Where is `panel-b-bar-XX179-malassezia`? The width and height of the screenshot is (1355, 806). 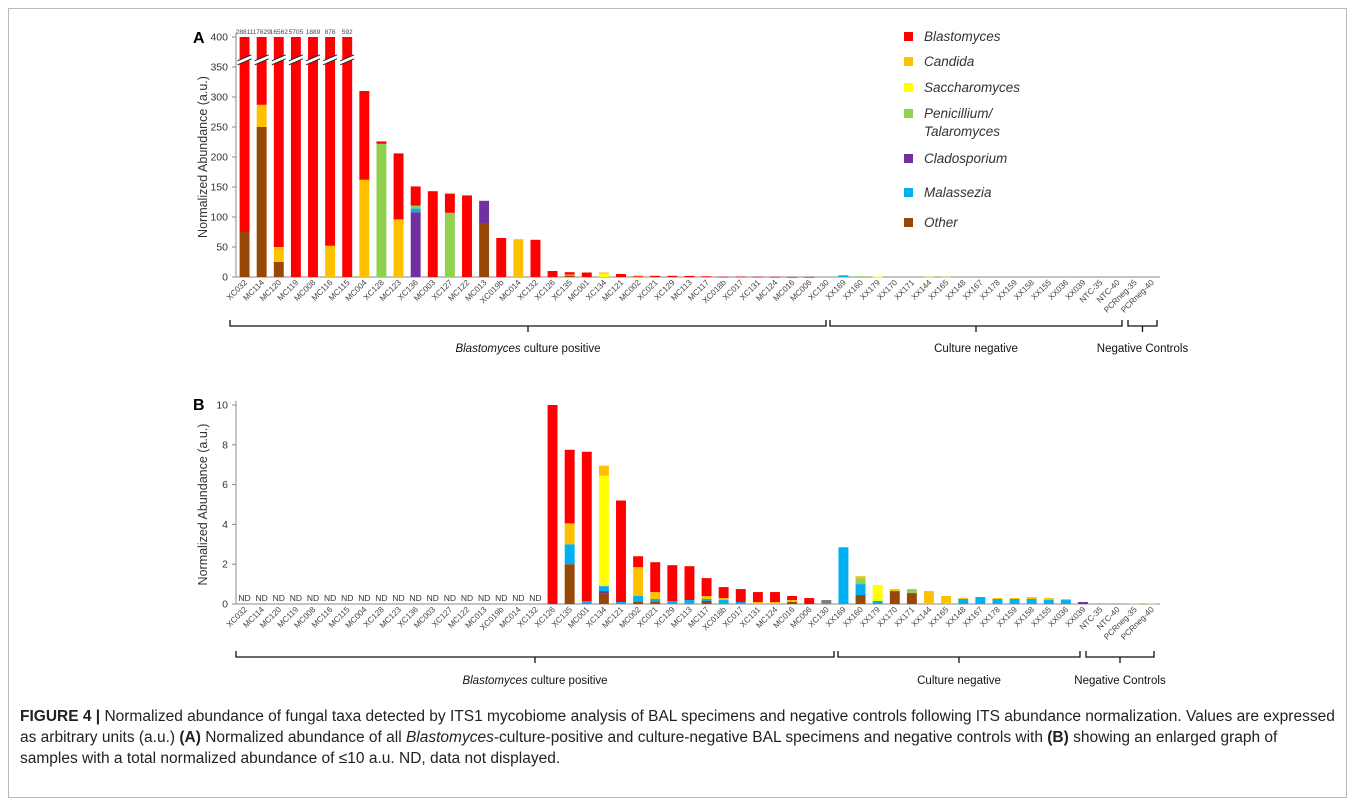
panel-b-bar-XX179-malassezia is located at coordinates (877, 602).